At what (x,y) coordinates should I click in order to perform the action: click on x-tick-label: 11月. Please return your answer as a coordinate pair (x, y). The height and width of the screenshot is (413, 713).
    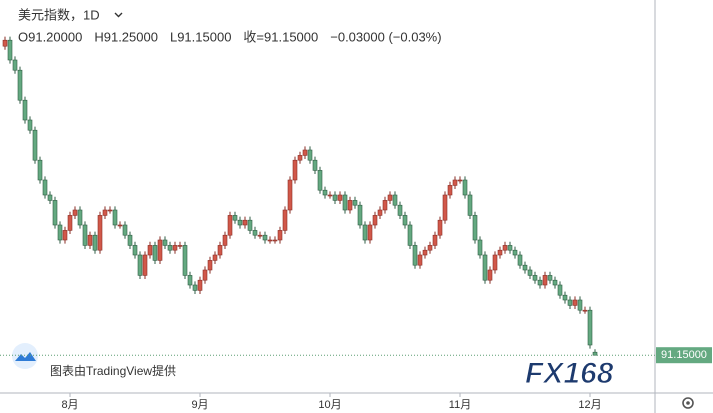
    Looking at the image, I should click on (460, 405).